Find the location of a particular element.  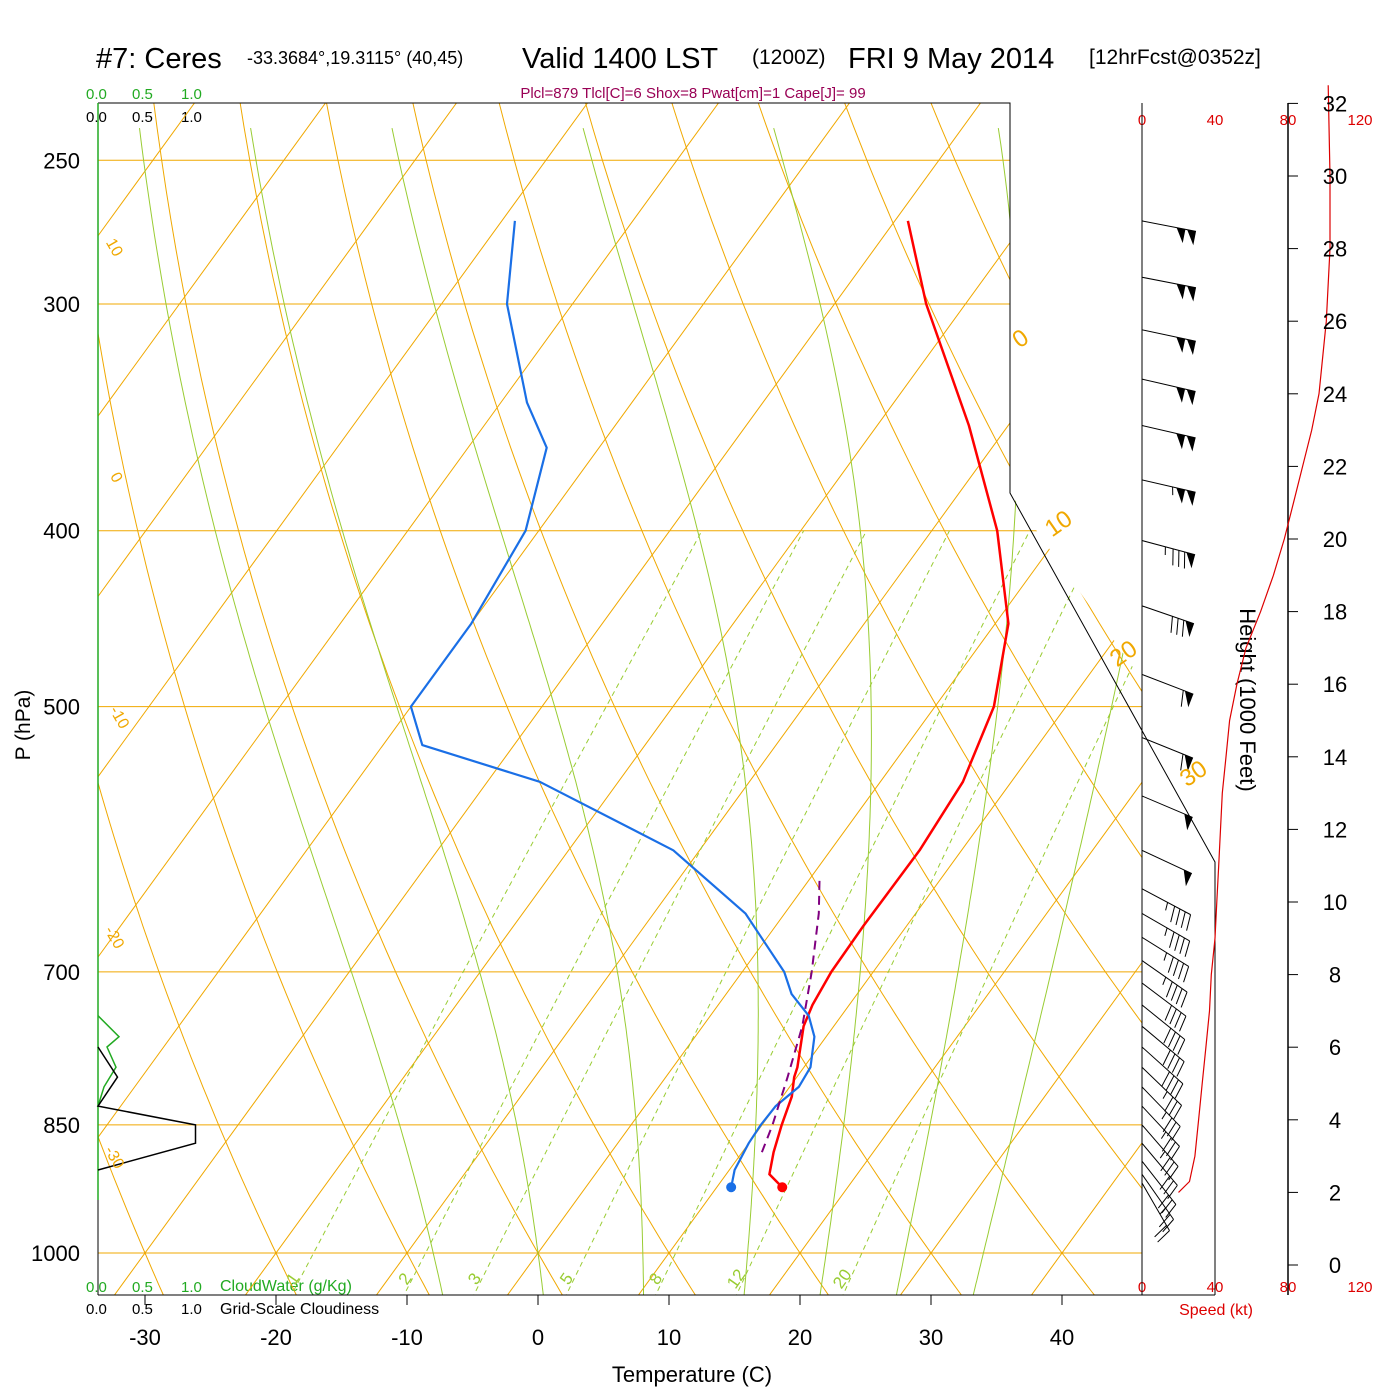

station-coords: -33.3684°,19.3115° (40,45) is located at coordinates (355, 58).